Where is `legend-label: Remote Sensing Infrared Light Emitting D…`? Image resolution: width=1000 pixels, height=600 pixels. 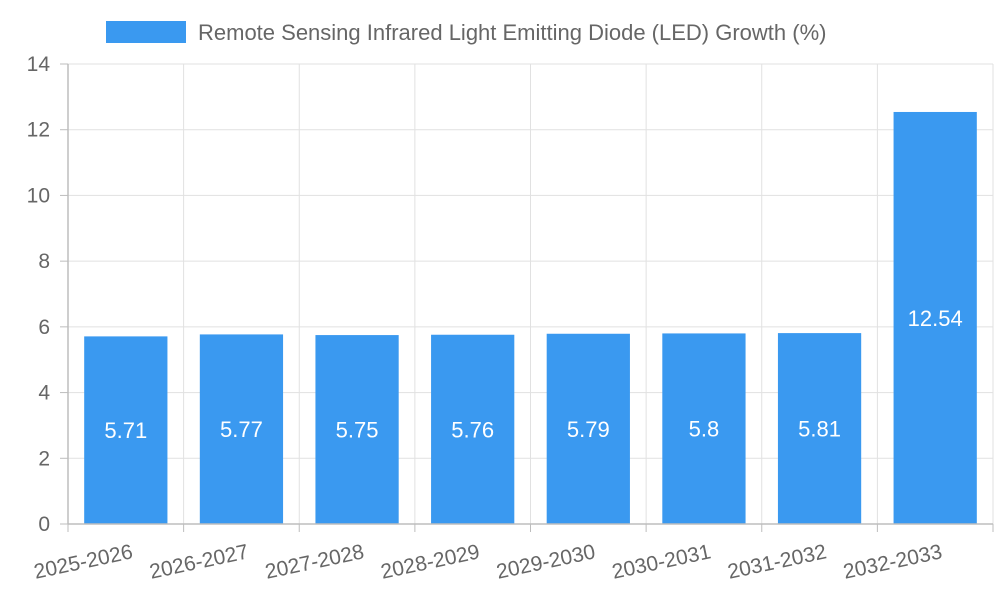
legend-label: Remote Sensing Infrared Light Emitting D… is located at coordinates (512, 32).